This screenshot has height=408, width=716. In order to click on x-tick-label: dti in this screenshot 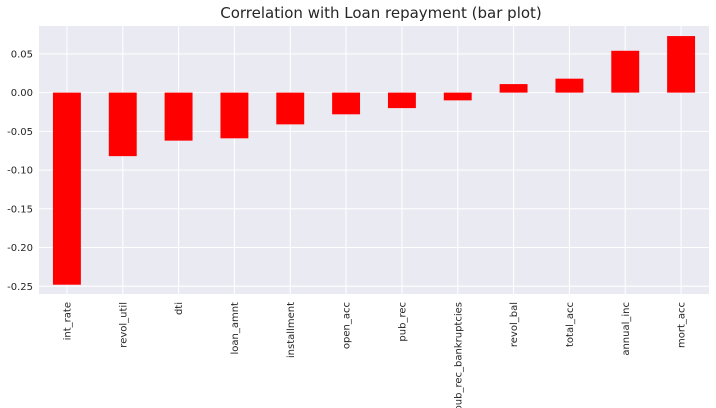, I will do `click(179, 308)`.